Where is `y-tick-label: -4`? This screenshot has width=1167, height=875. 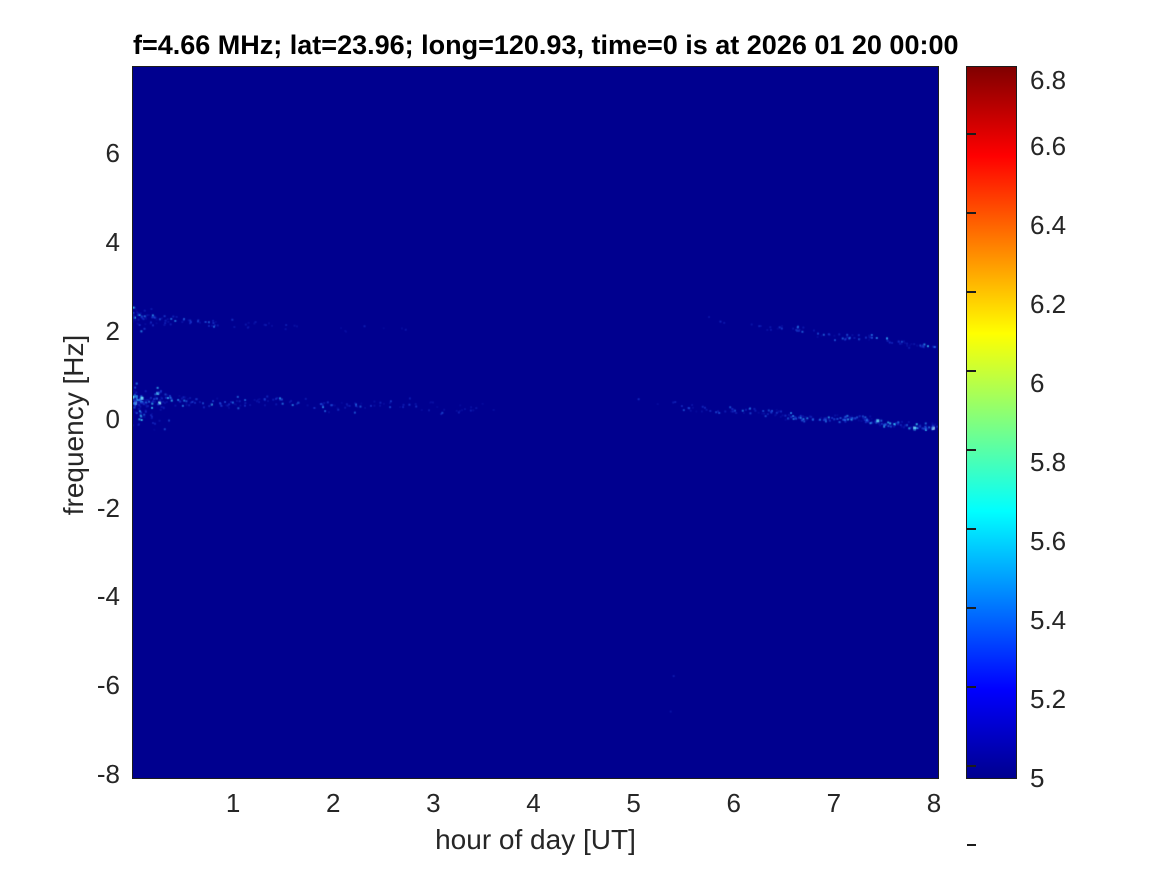
y-tick-label: -4 is located at coordinates (108, 596).